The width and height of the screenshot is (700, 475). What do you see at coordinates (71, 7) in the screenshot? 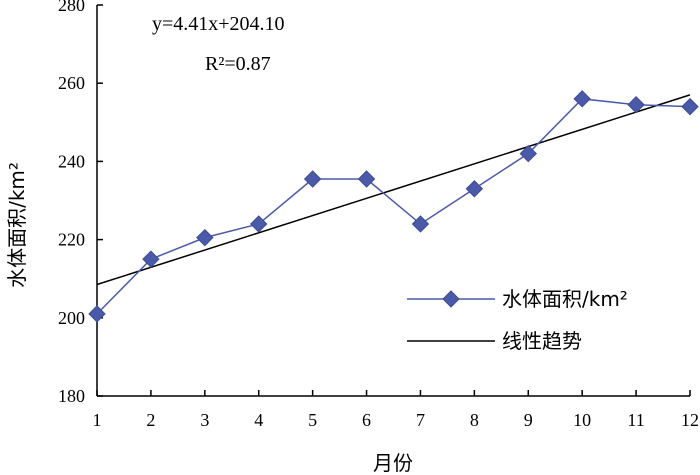
I see `y-tick-label: 280` at bounding box center [71, 7].